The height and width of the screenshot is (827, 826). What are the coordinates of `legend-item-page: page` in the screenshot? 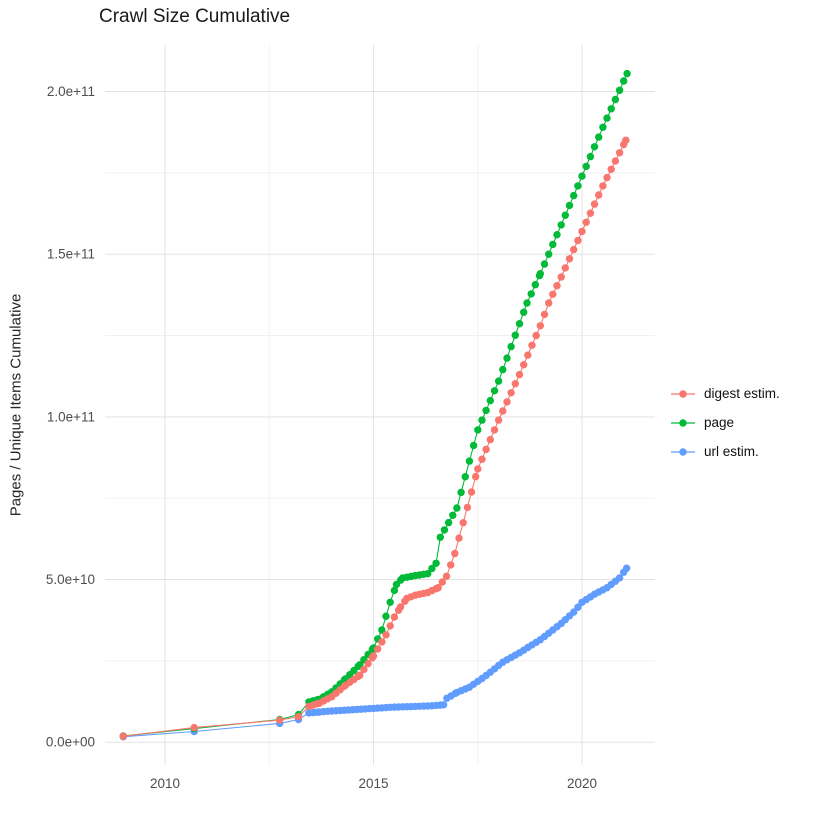 It's located at (725, 422).